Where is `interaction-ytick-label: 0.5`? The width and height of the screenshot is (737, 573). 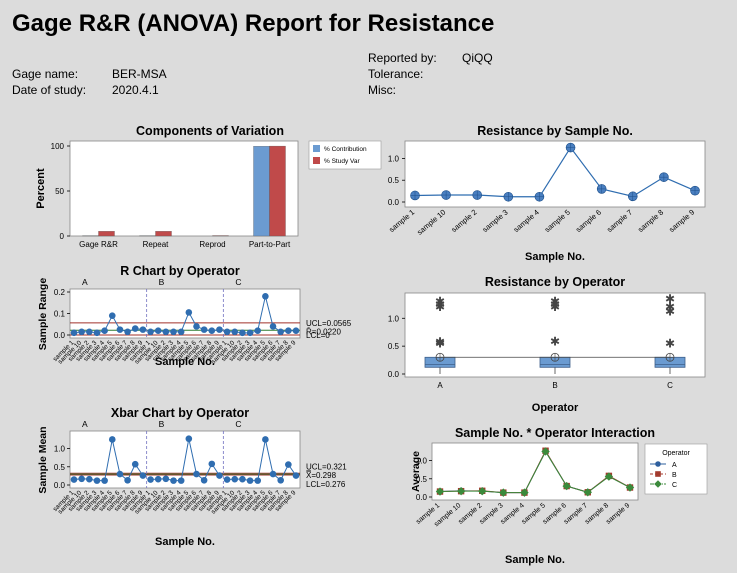 interaction-ytick-label: 0.5 is located at coordinates (422, 479).